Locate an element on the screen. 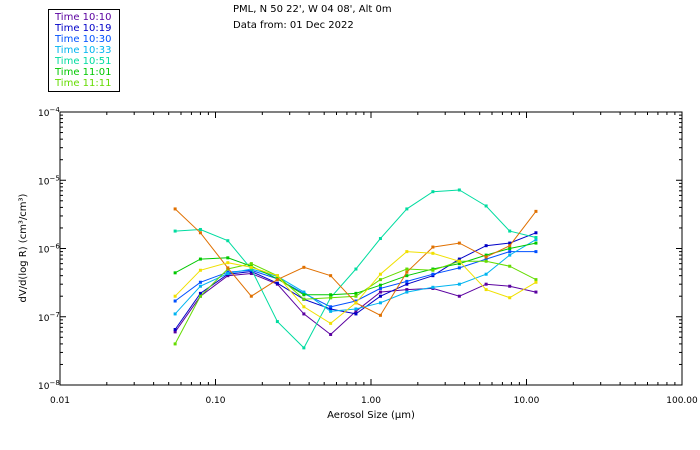 The width and height of the screenshot is (700, 450). legend-item: Time 10:33 is located at coordinates (83, 50).